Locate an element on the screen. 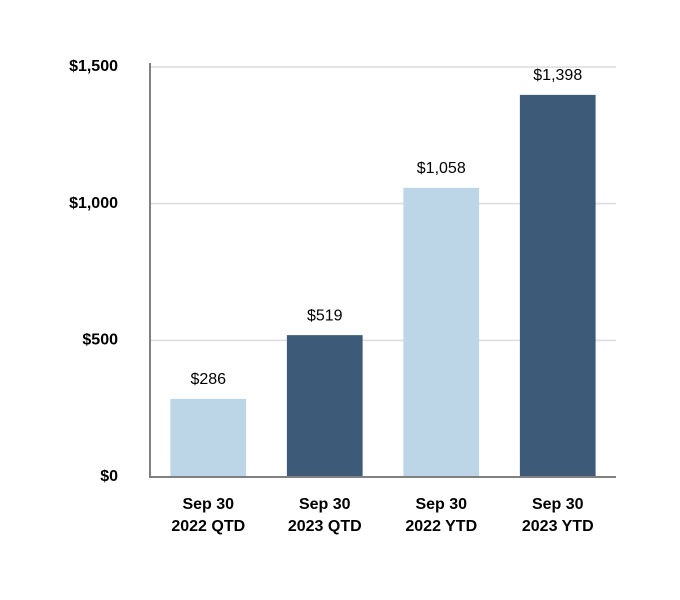 This screenshot has width=680, height=600. x-tick-label: 2022 YTD is located at coordinates (441, 526).